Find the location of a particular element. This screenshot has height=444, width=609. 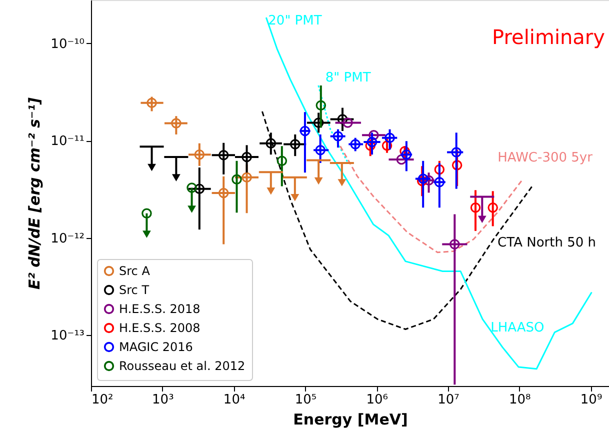

legend-label: MAGIC 2016 is located at coordinates (156, 347).